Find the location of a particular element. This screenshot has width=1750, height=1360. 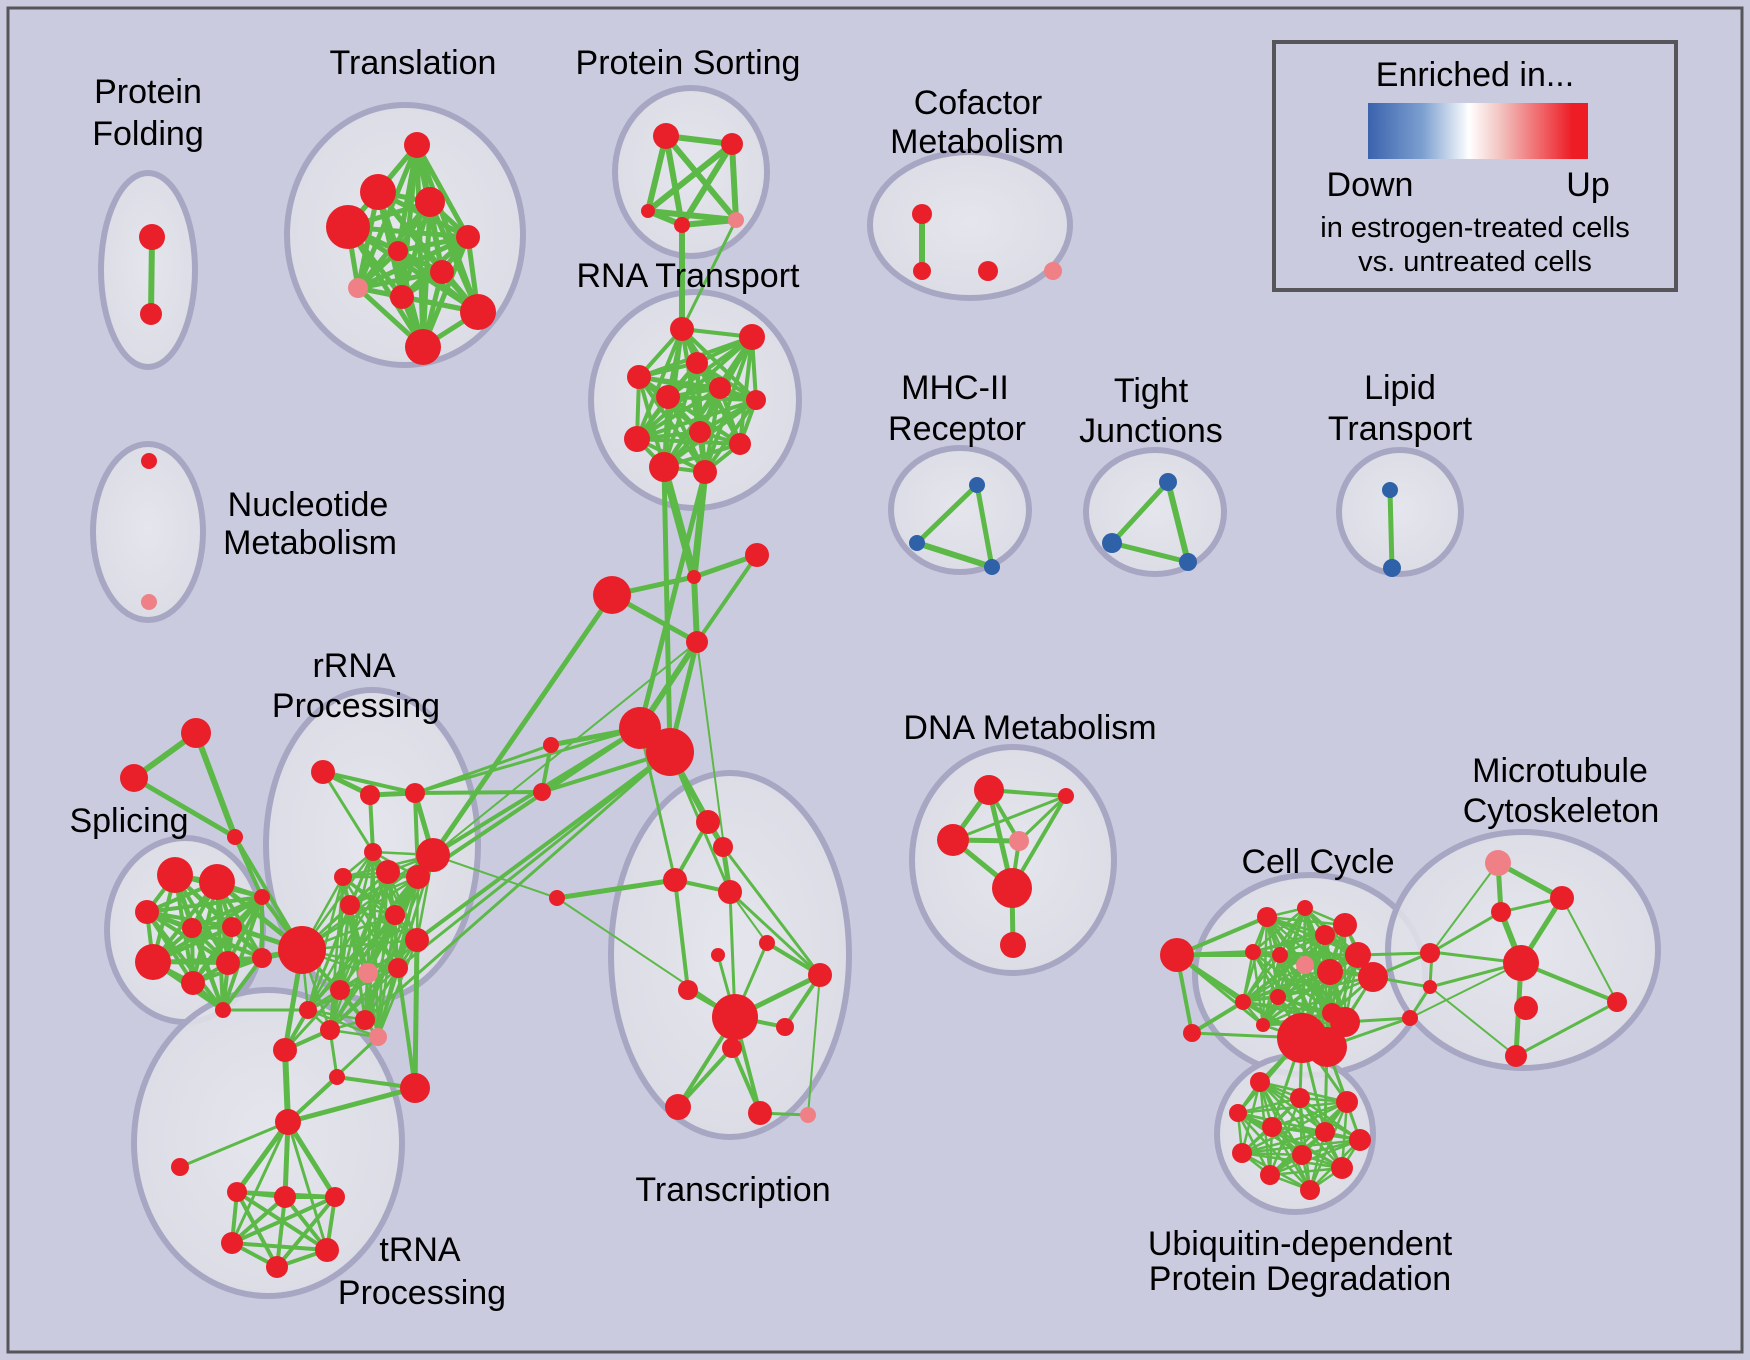

cluster-label-nucleotide-metabolism-line1: Nucleotide is located at coordinates (308, 505).